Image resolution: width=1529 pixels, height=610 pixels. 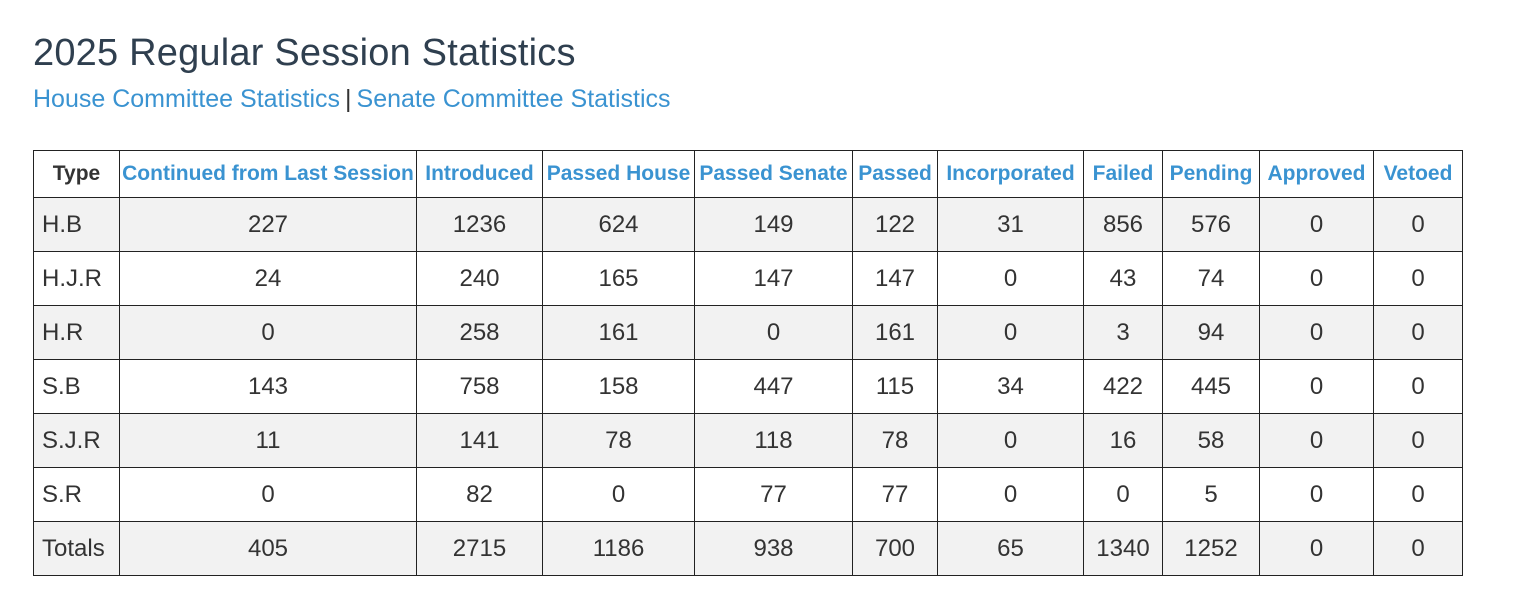 What do you see at coordinates (773, 440) in the screenshot?
I see `table-cell: 118` at bounding box center [773, 440].